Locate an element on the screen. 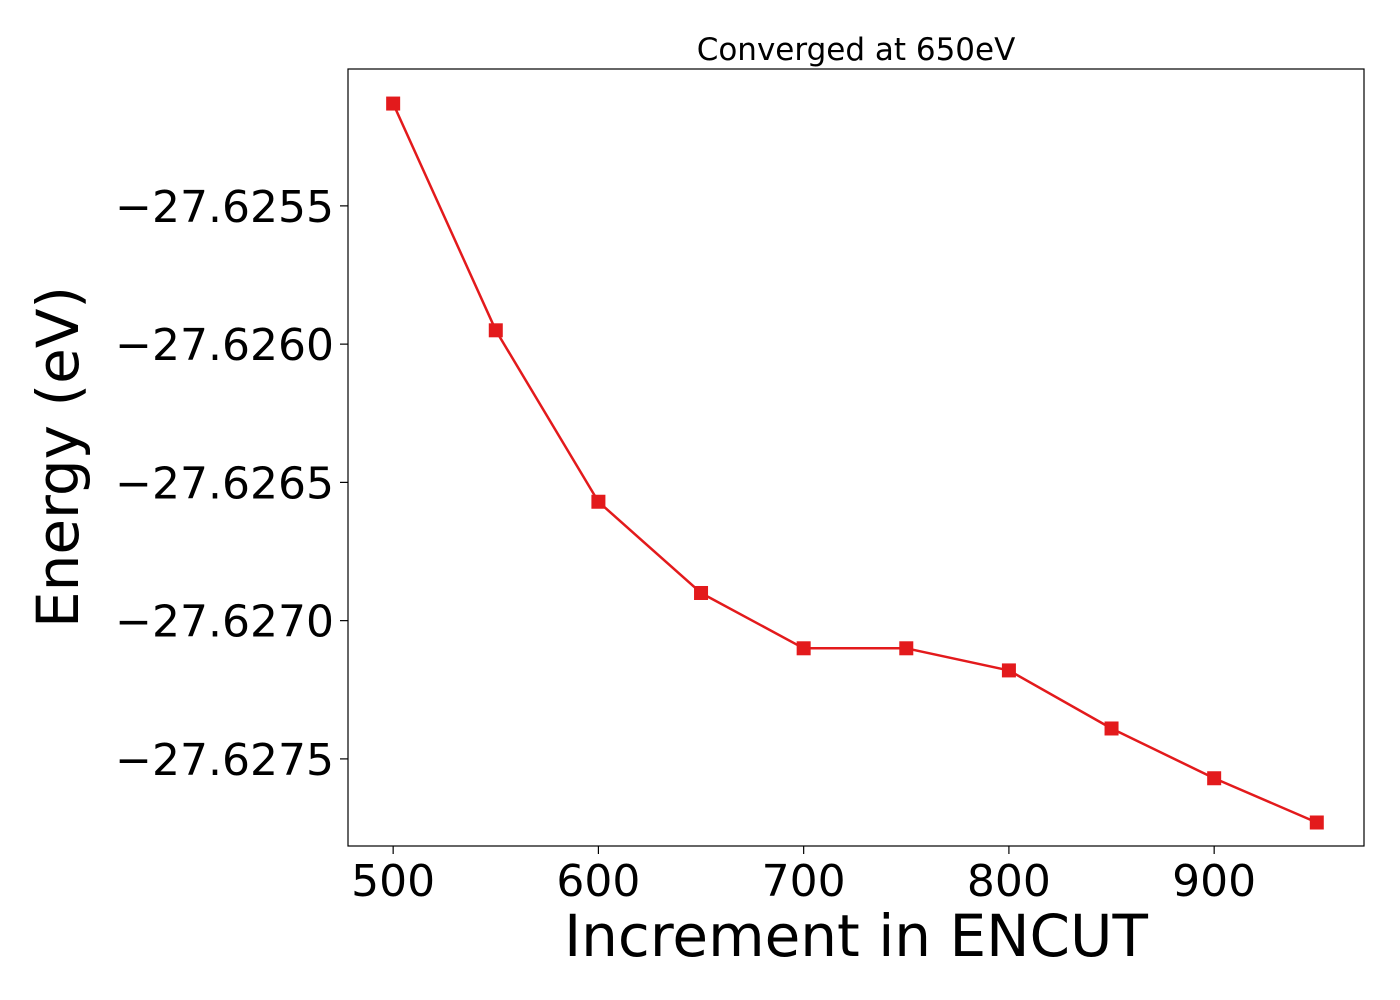 The width and height of the screenshot is (1400, 1000). y-tick-label: −27.6275 is located at coordinates (224, 760).